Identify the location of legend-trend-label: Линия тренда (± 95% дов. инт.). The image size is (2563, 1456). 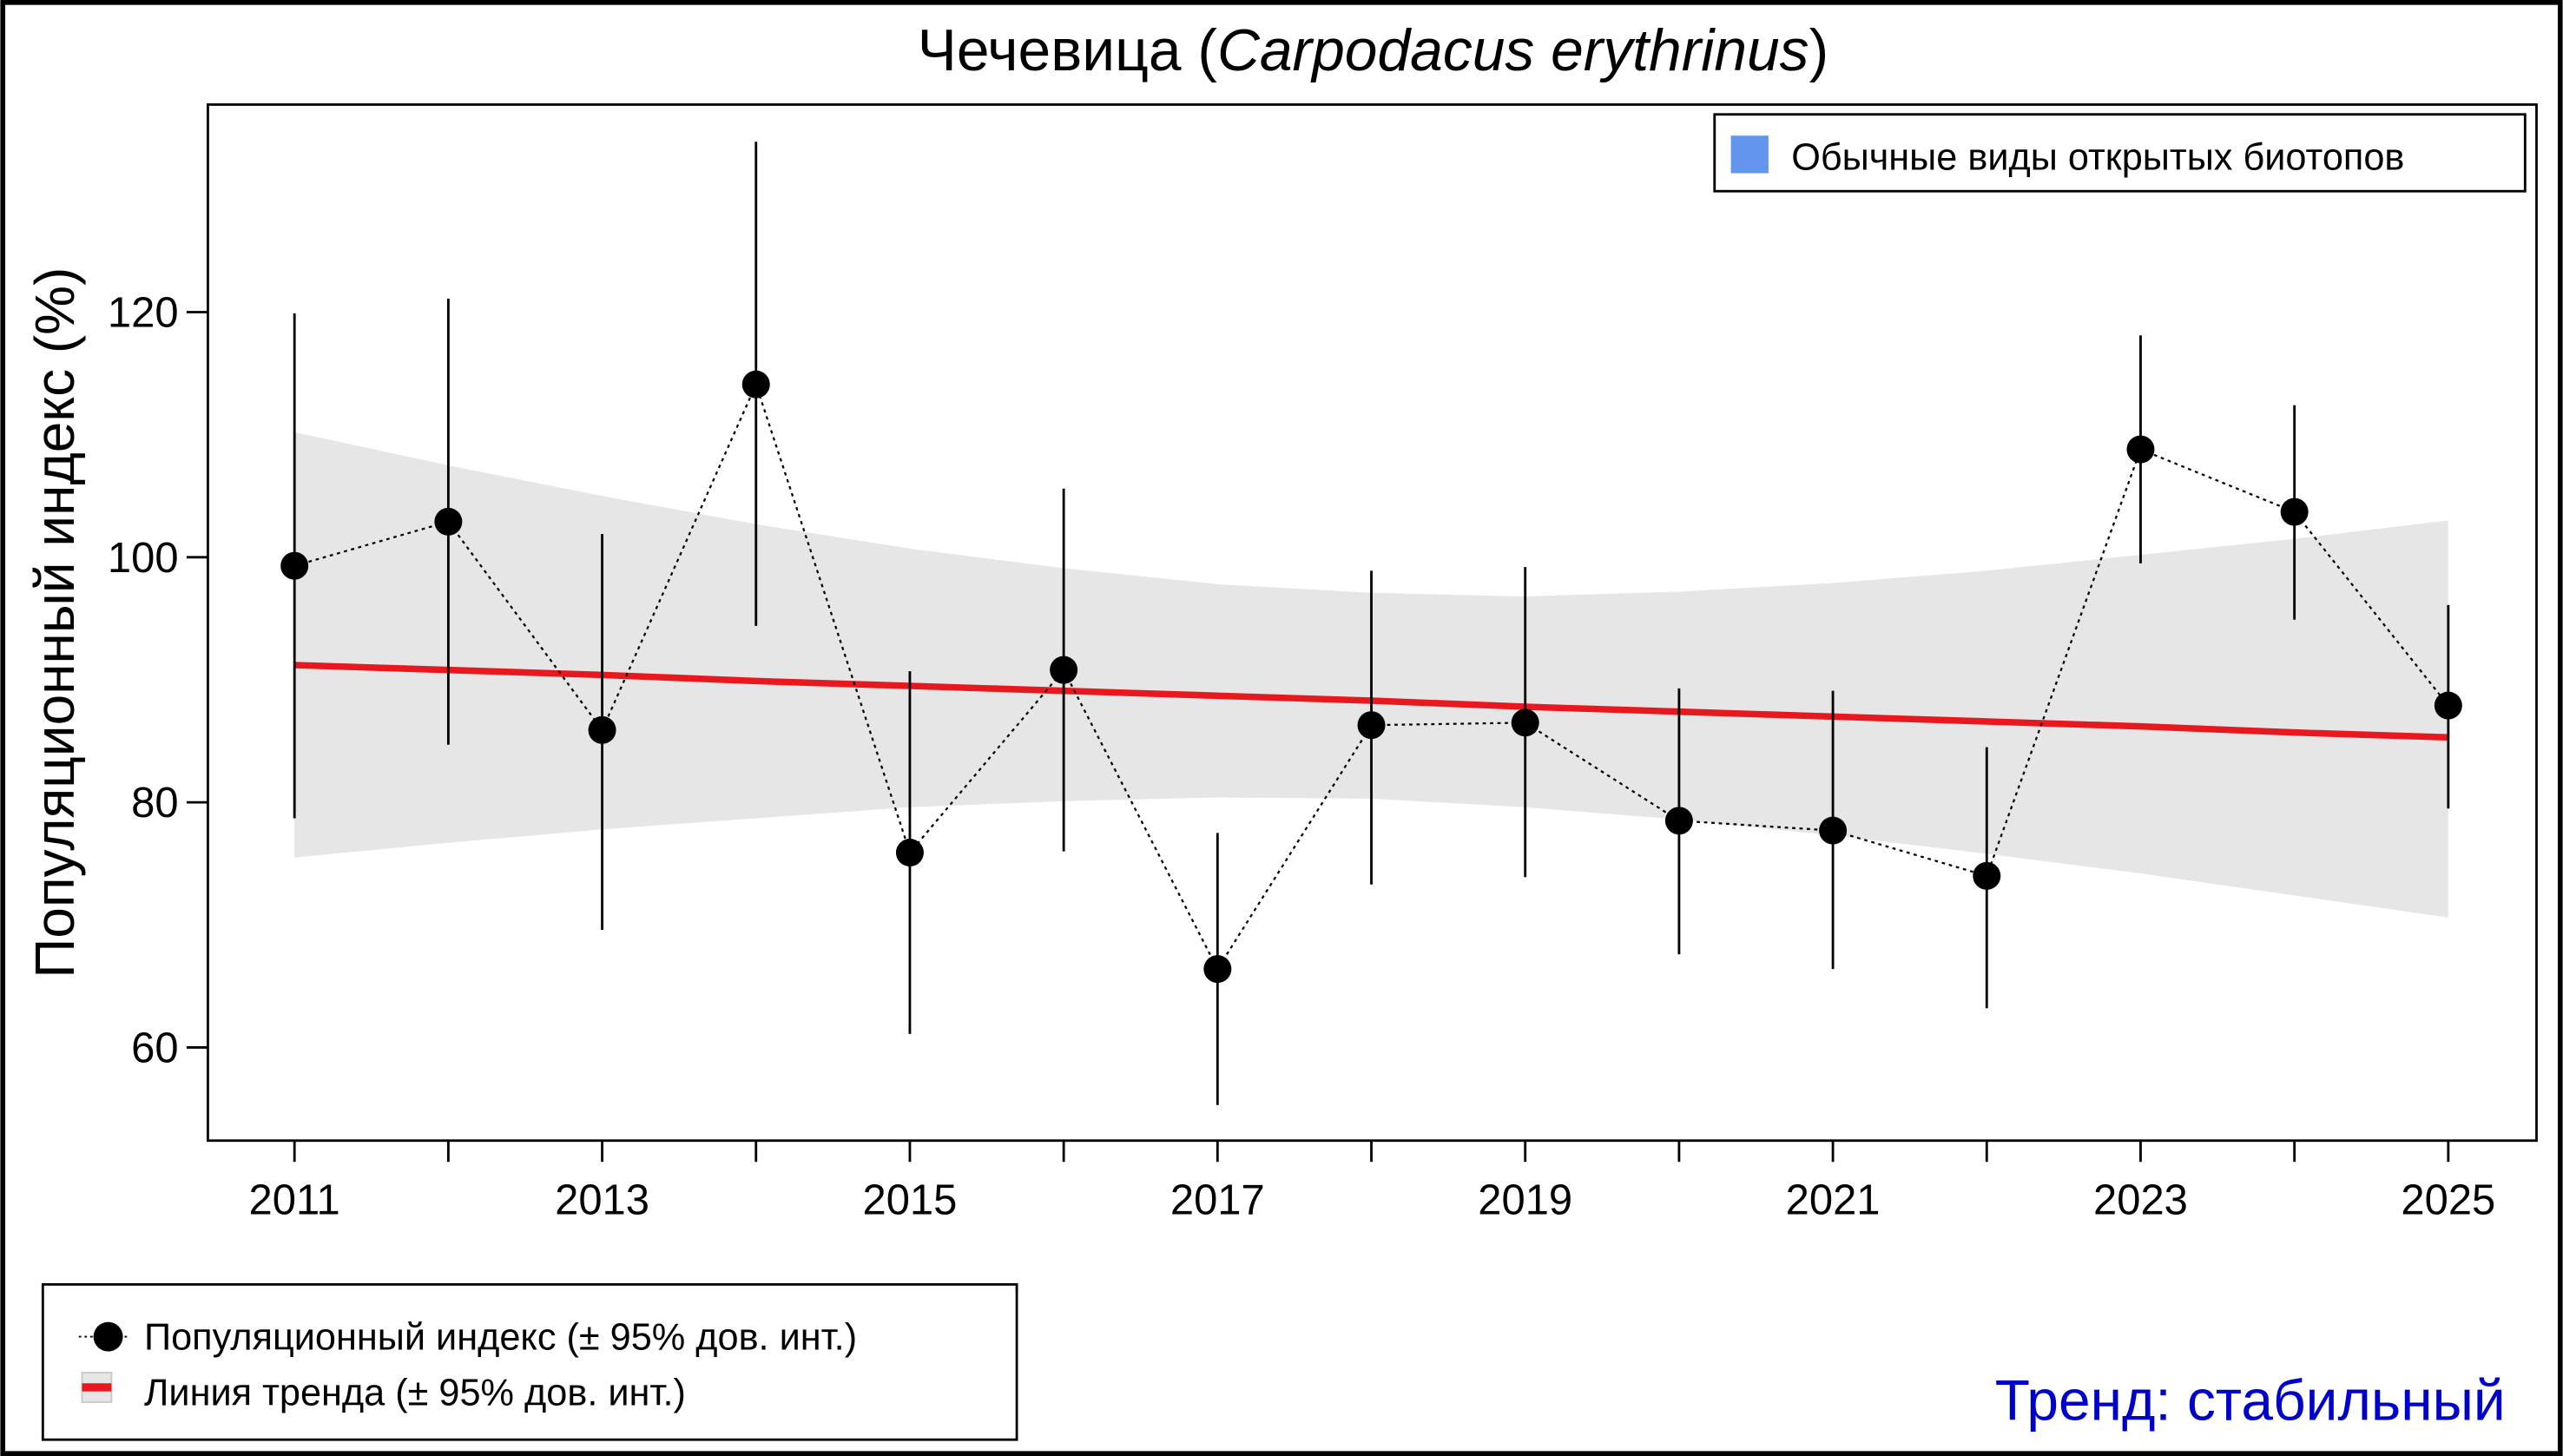
(415, 1393).